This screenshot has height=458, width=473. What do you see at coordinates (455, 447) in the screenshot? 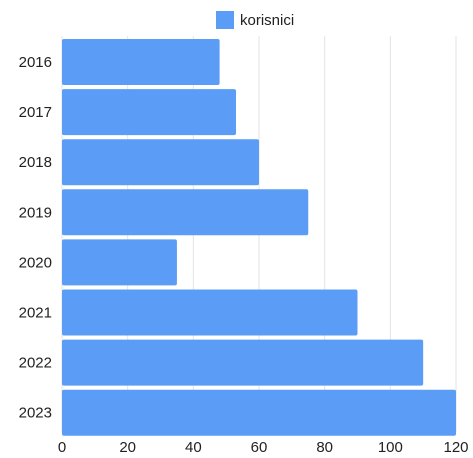
I see `x-tick-label-120: 120` at bounding box center [455, 447].